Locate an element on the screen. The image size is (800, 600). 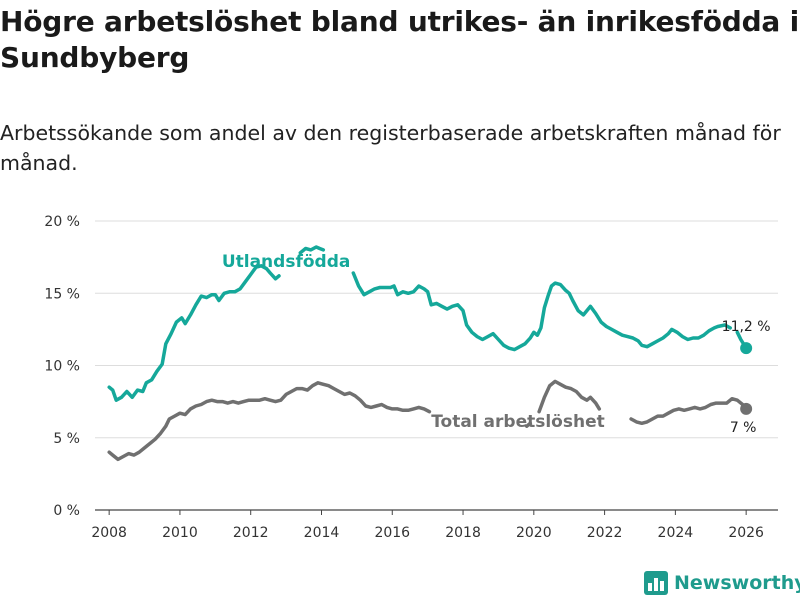
end-label-utlandsfodda: 11,2 % is located at coordinates (746, 327).